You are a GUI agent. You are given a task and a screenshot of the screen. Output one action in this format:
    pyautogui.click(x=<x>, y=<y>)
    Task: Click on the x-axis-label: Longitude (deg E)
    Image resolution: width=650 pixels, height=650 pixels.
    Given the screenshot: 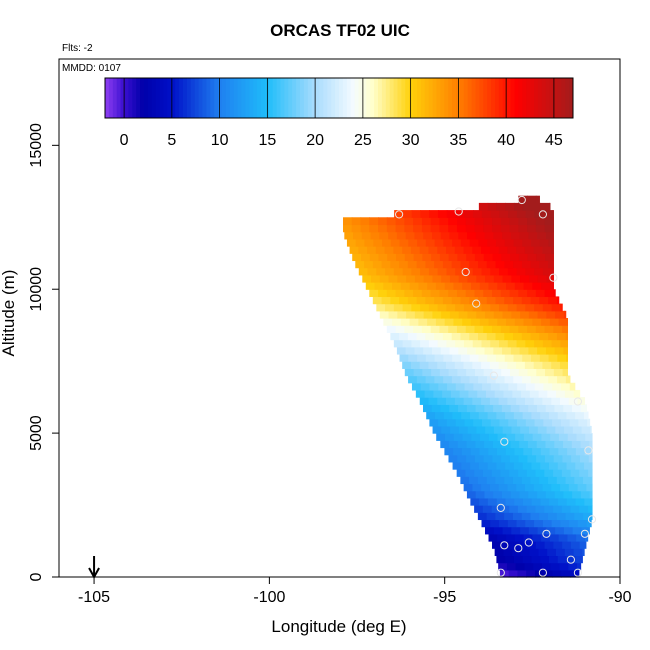 What is the action you would take?
    pyautogui.click(x=338, y=626)
    